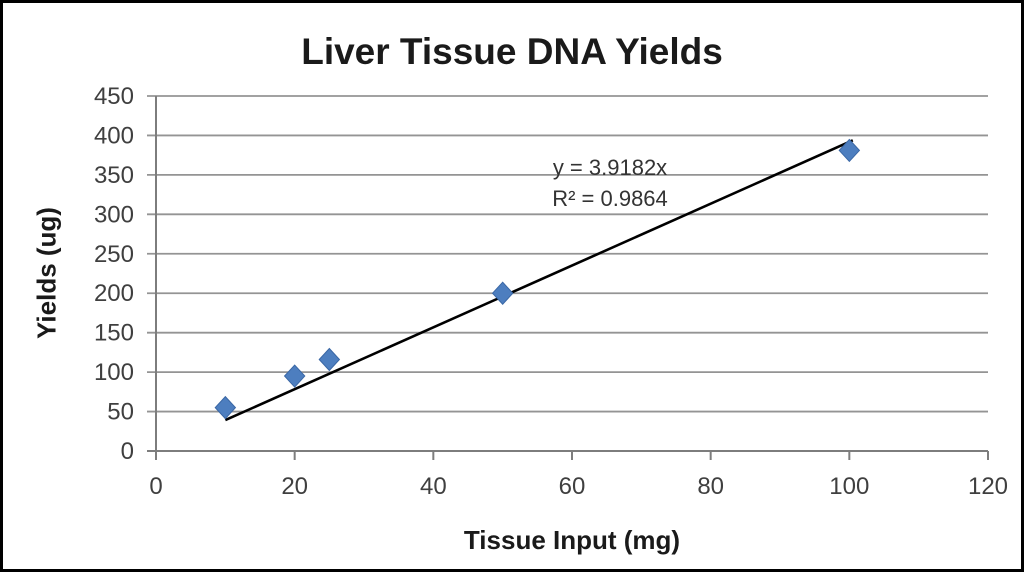 The width and height of the screenshot is (1024, 572). I want to click on trendline-r-squared: R² = 0.9864, so click(610, 198).